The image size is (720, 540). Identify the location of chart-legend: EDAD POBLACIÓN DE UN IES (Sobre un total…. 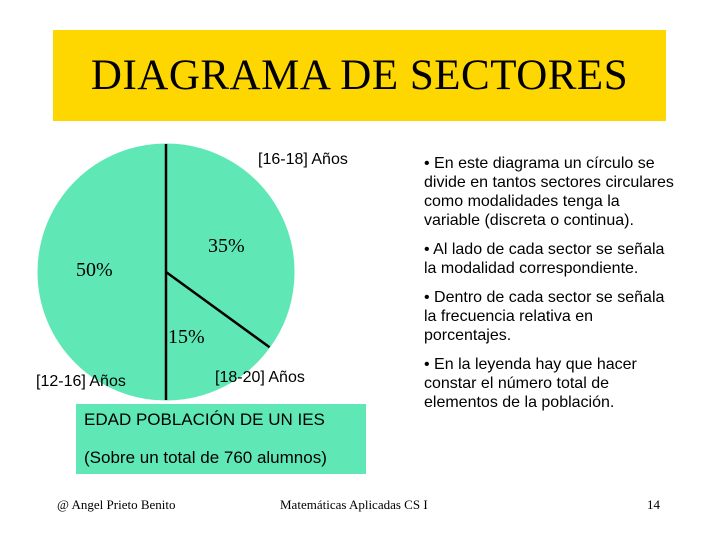
(221, 439).